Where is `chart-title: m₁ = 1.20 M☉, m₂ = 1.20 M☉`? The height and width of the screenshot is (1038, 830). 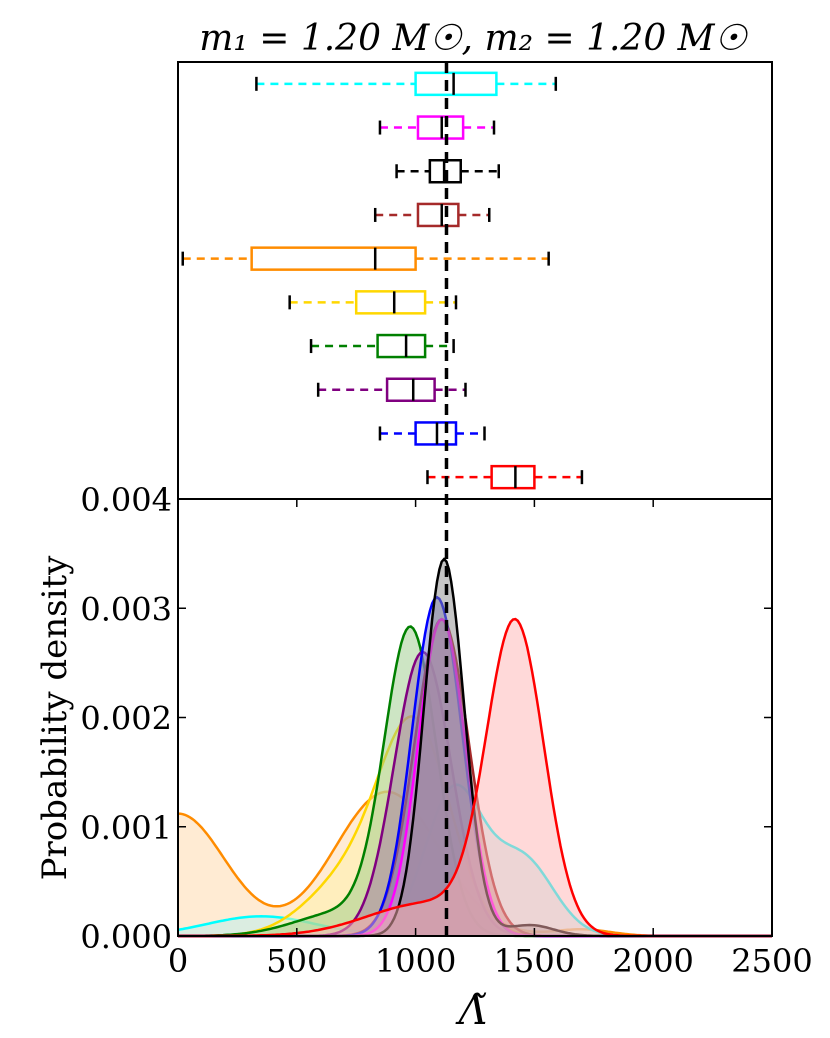 chart-title: m₁ = 1.20 M☉, m₂ = 1.20 M☉ is located at coordinates (473, 38).